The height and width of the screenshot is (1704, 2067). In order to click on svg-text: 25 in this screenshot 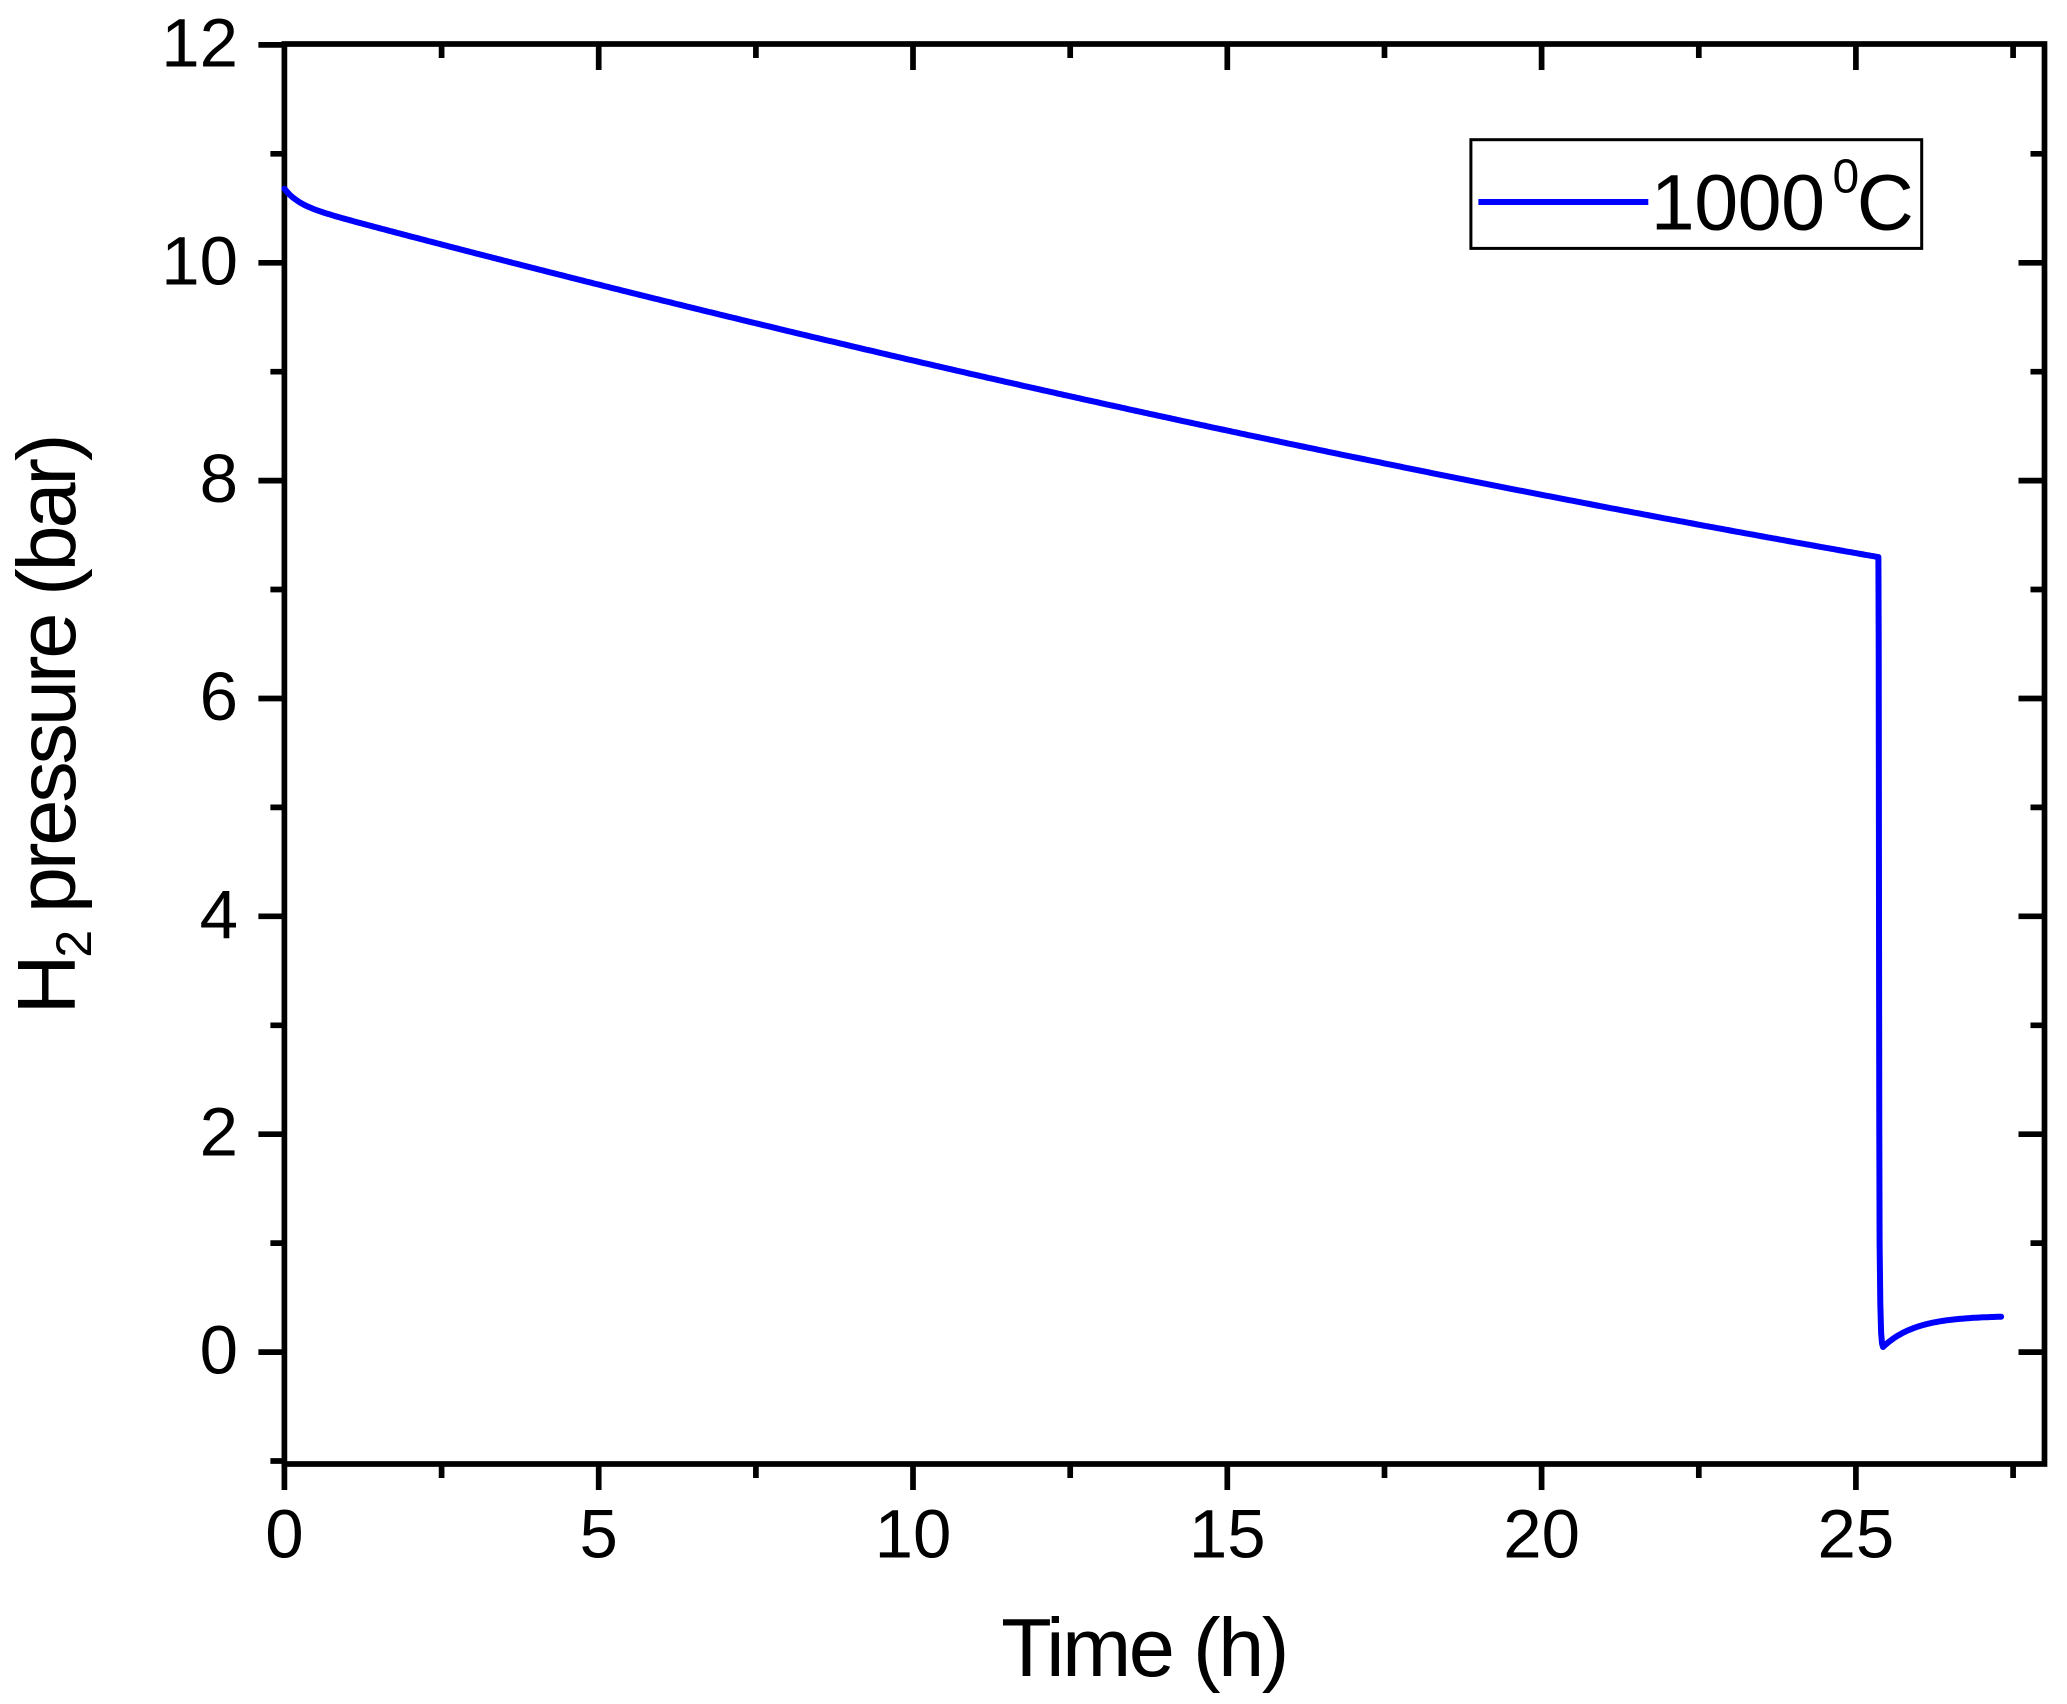, I will do `click(1856, 1534)`.